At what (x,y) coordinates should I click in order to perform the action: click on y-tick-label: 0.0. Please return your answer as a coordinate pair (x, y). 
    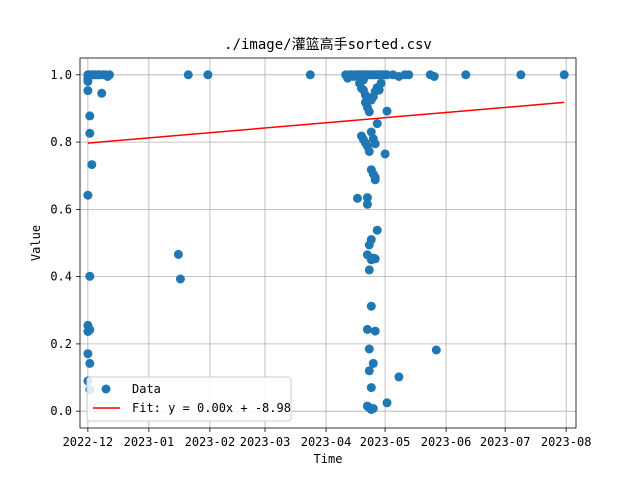
    Looking at the image, I should click on (61, 411).